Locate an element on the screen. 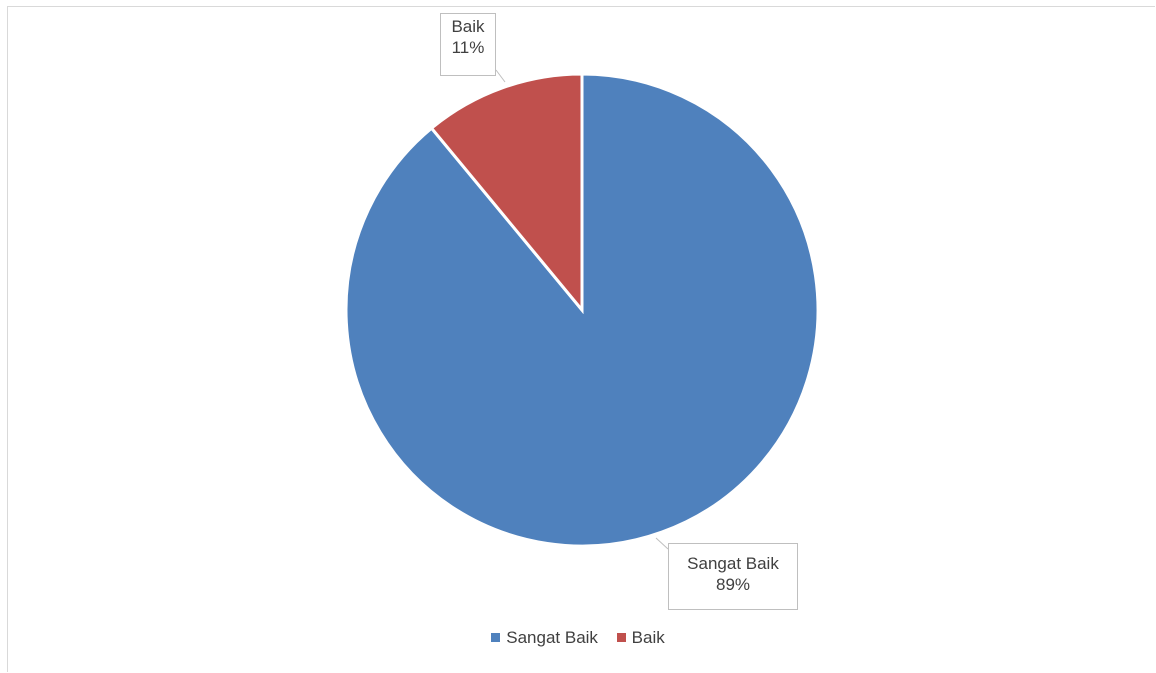 This screenshot has width=1156, height=673. leader-line-baik is located at coordinates (500, 76).